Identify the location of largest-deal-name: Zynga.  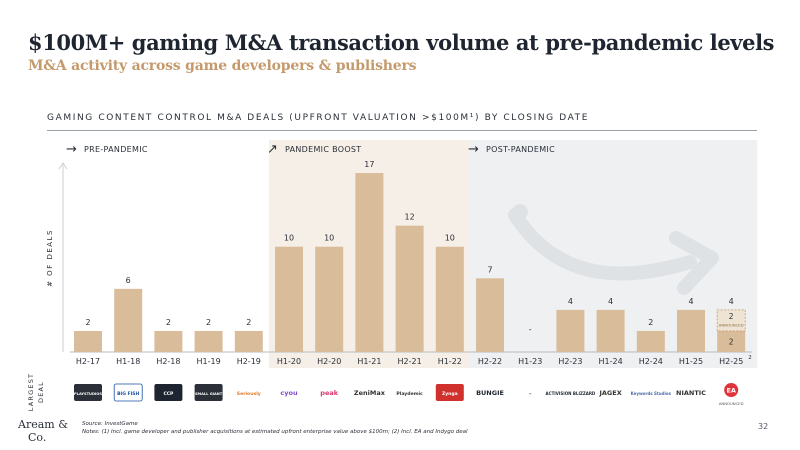
(450, 394).